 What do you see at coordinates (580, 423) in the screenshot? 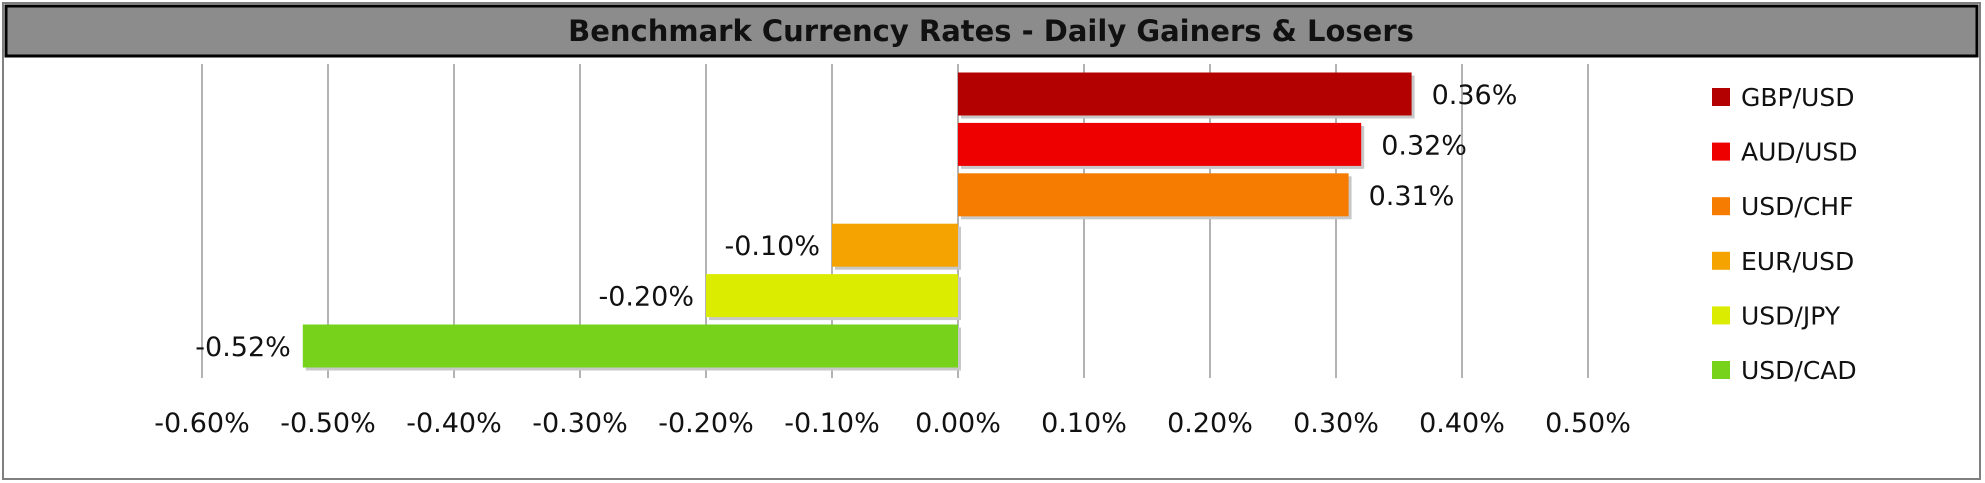
I see `x-tick-label: -0.30%` at bounding box center [580, 423].